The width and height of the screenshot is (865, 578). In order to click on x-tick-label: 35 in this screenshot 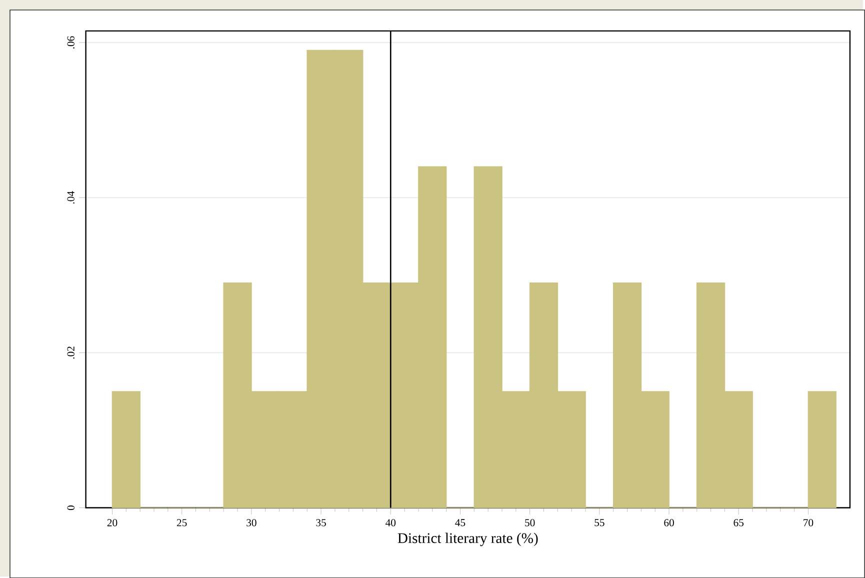, I will do `click(321, 522)`.